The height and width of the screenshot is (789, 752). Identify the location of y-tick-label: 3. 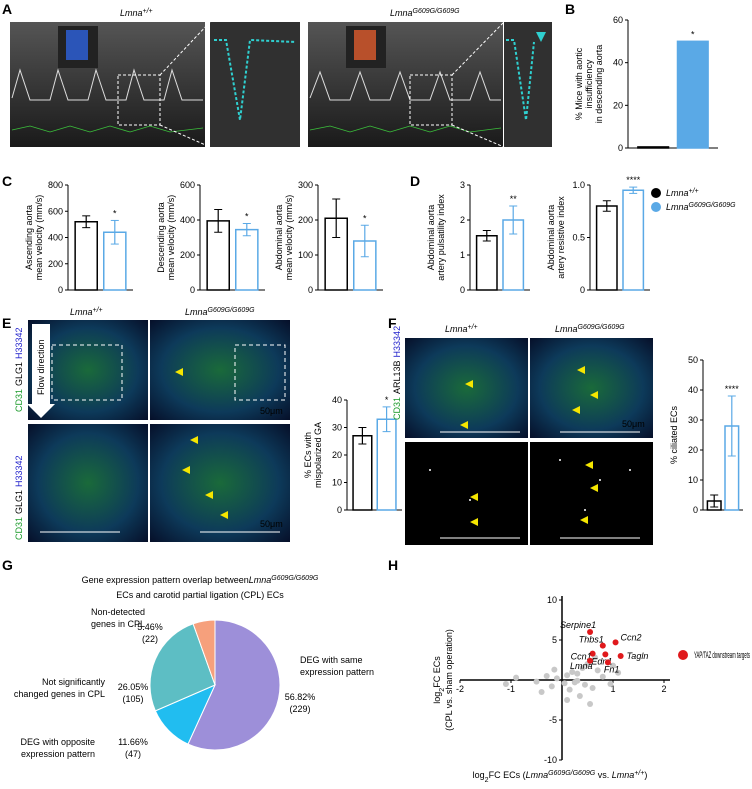
(462, 185).